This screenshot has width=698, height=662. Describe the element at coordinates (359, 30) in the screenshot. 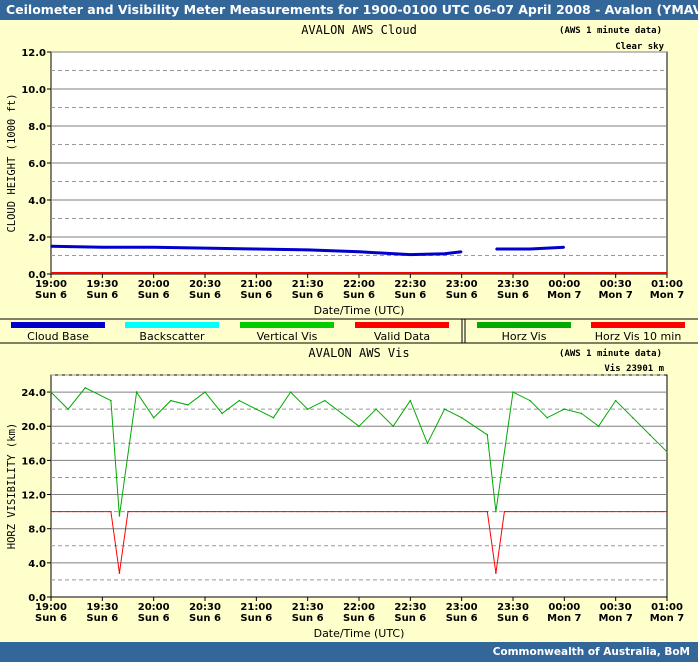

I see `chart-title: AVALON AWS Cloud` at that location.